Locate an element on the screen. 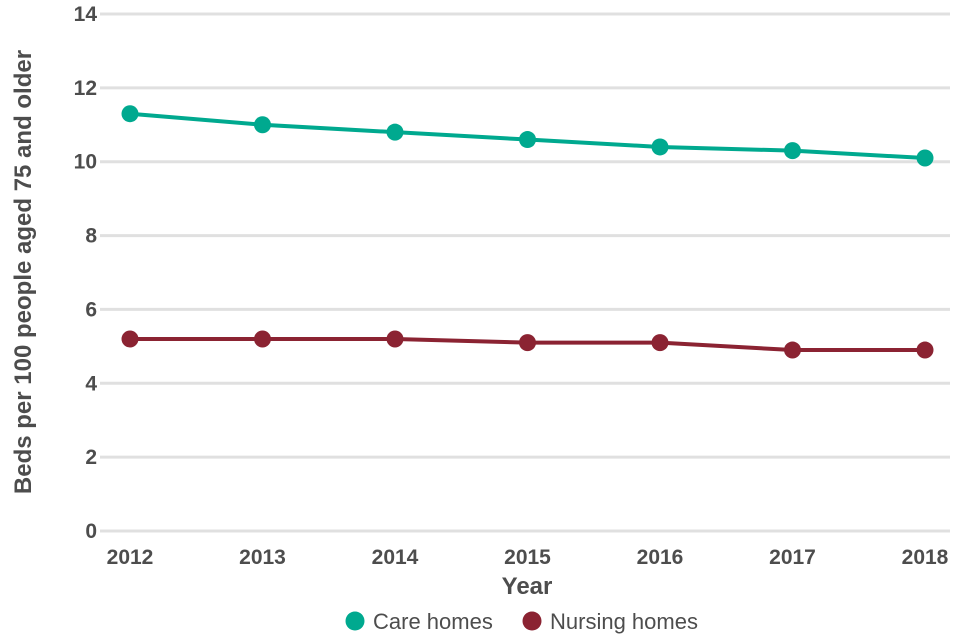  x-tick-label: 2016 is located at coordinates (660, 557).